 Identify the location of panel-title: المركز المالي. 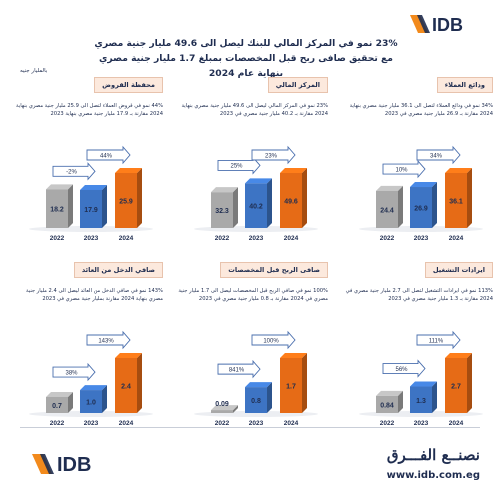
(297, 85).